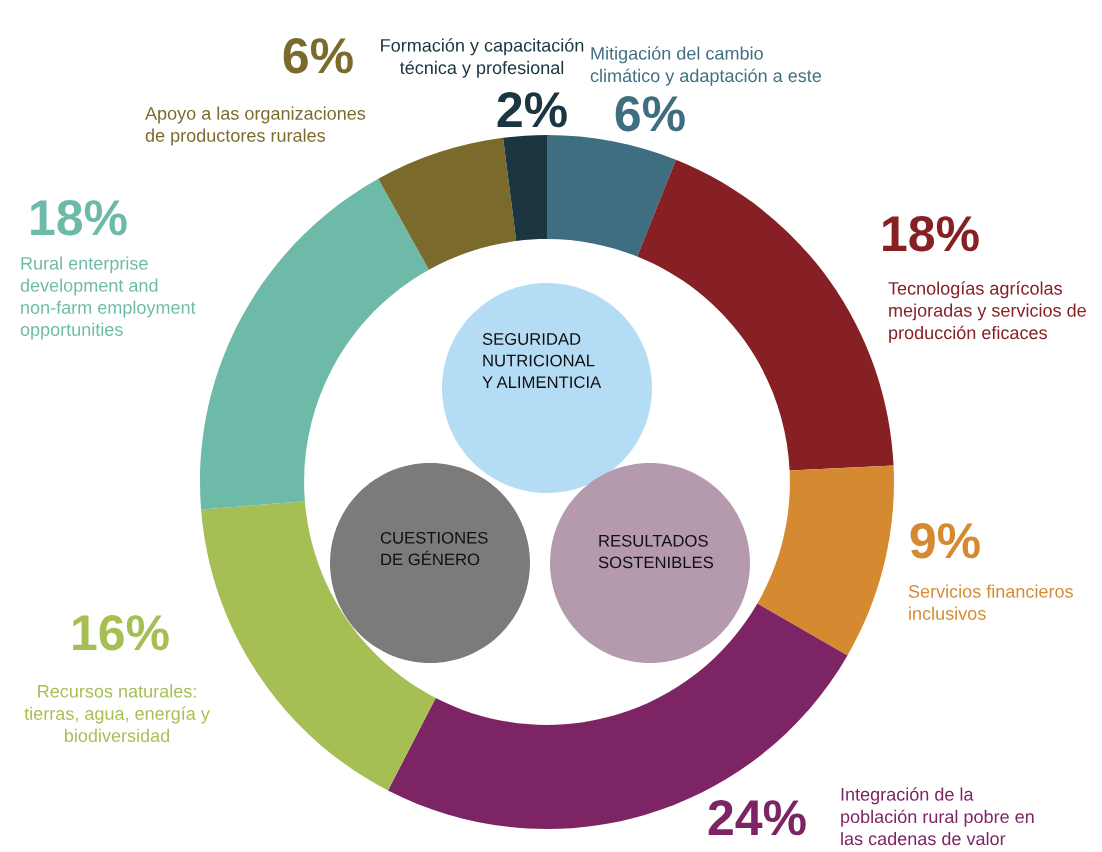 This screenshot has width=1102, height=852. What do you see at coordinates (706, 66) in the screenshot?
I see `slice-label: Mitigación del cambio climático y adaptación a este` at bounding box center [706, 66].